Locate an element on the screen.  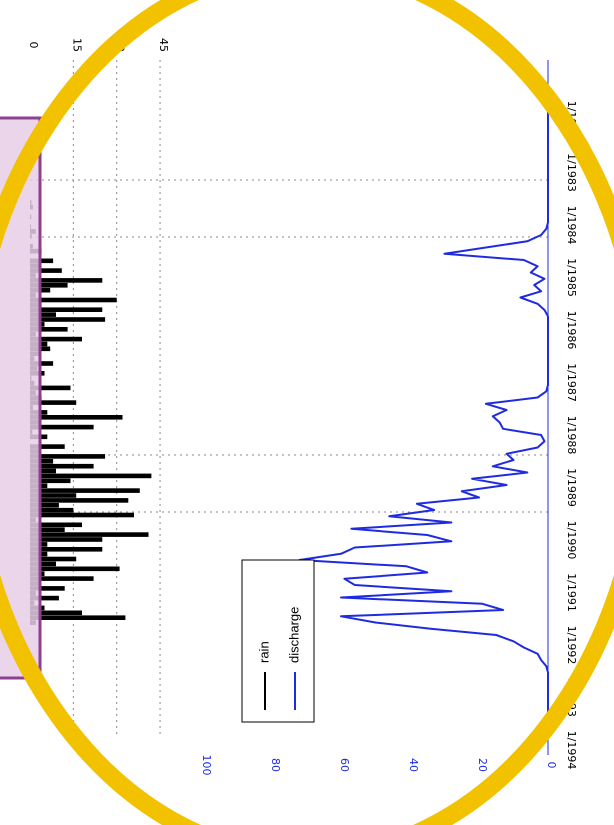
date-tick-label: 1/1992 is located at coordinates (571, 645).